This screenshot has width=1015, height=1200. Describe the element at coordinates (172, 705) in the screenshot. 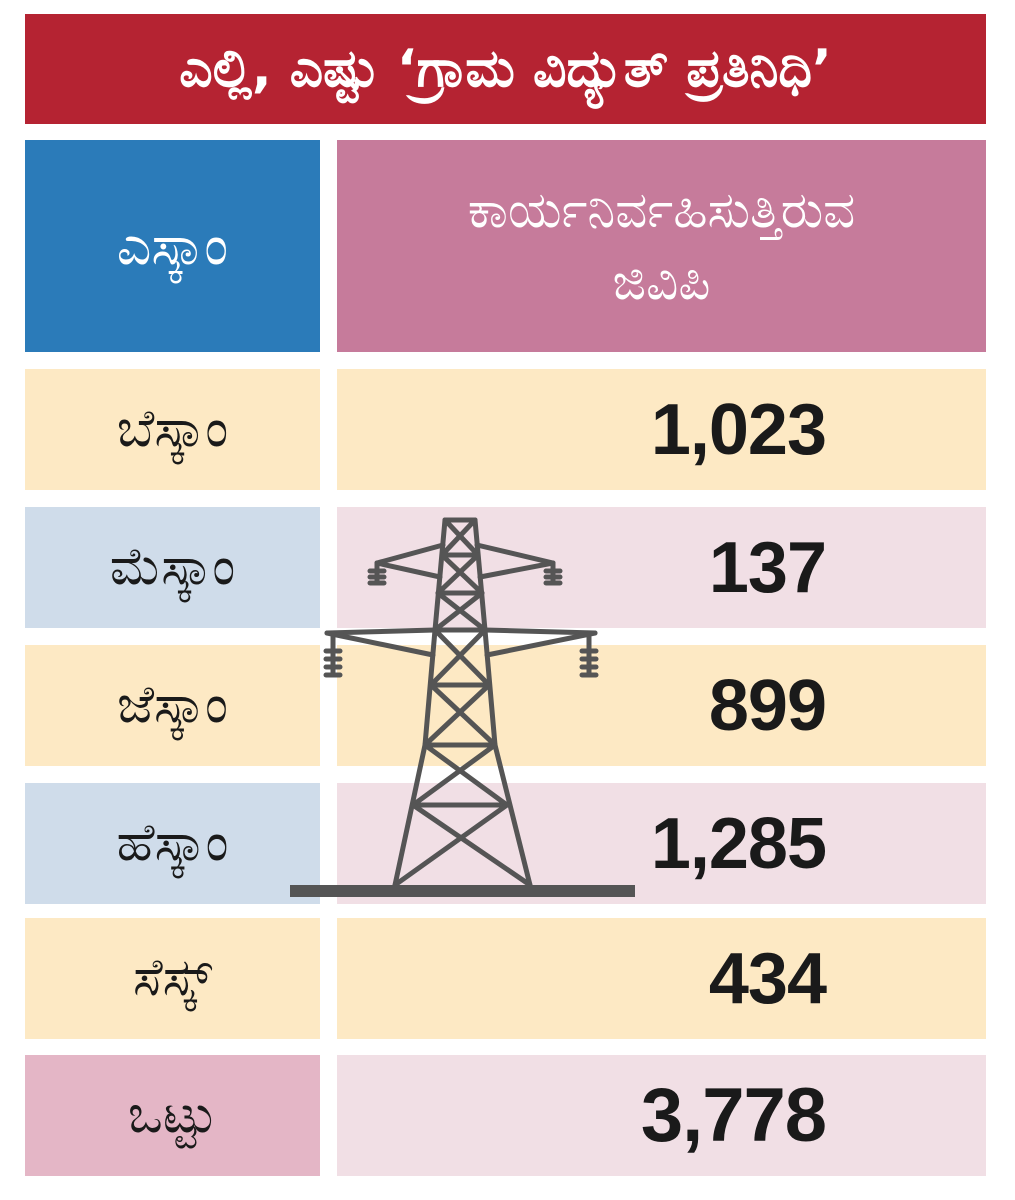

I see `row-name-gescom: ಜೆಸ್ಕಾಂ` at that location.